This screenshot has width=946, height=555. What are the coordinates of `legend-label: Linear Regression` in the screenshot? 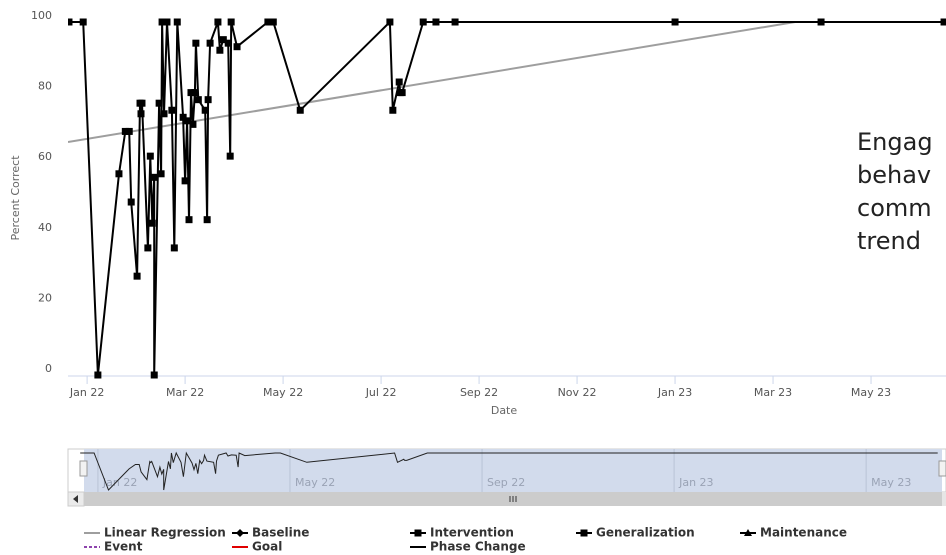 It's located at (165, 533).